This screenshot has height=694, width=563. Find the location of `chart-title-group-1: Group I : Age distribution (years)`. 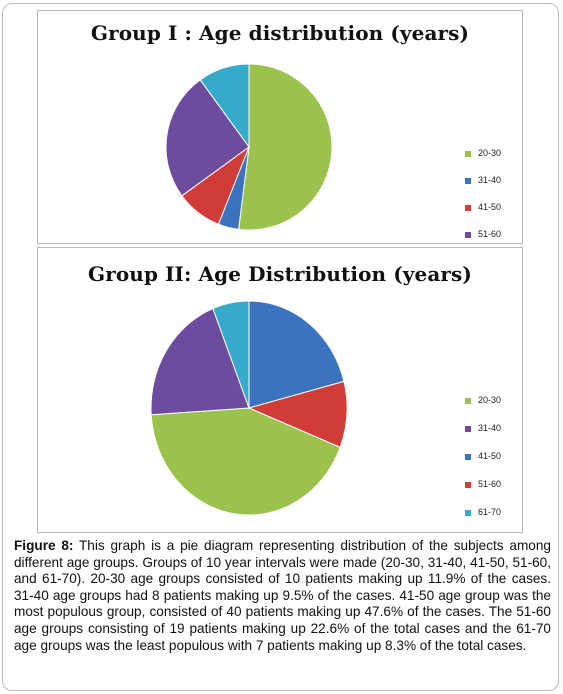

chart-title-group-1: Group I : Age distribution (years) is located at coordinates (280, 33).